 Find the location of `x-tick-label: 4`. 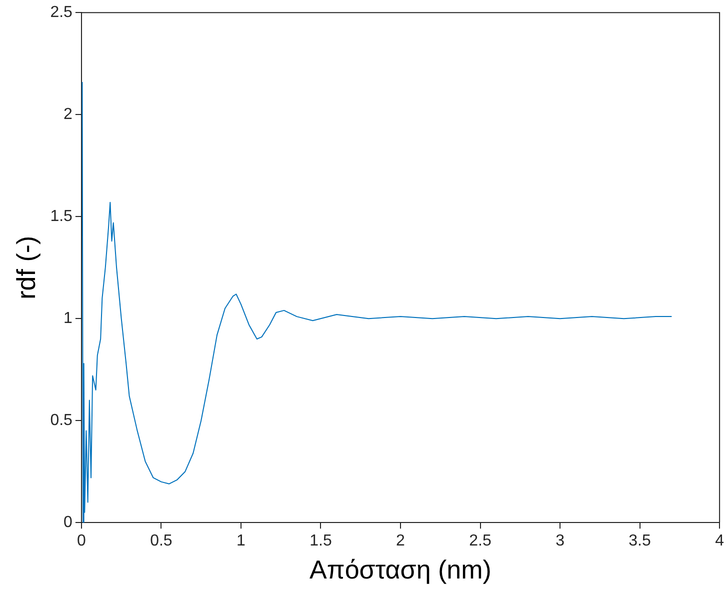

x-tick-label: 4 is located at coordinates (719, 541).